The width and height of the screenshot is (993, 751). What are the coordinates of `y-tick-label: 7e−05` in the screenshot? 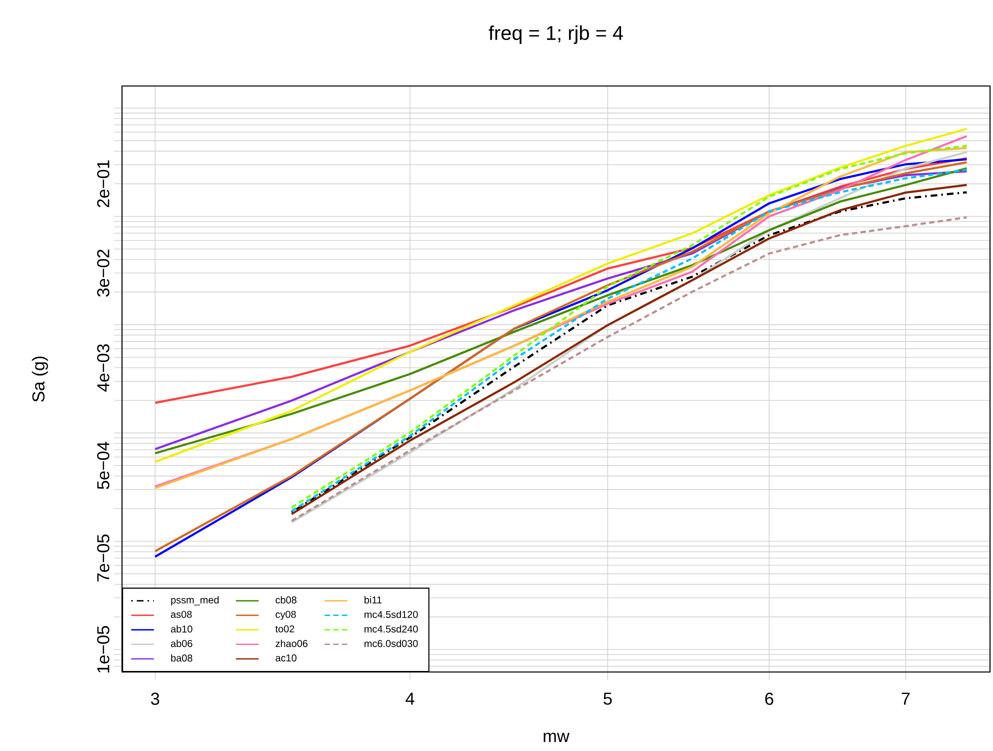 It's located at (103, 558).